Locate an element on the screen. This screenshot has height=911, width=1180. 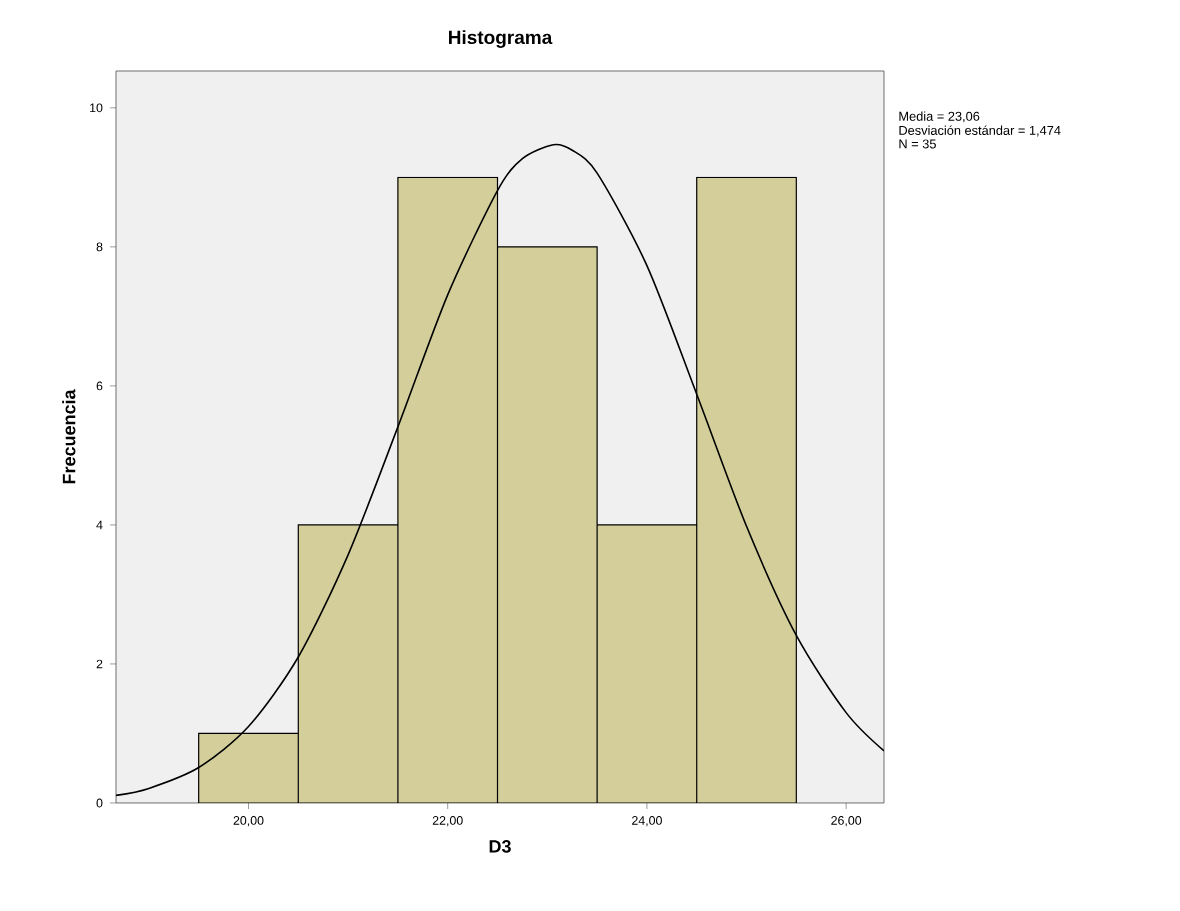
x-axis-title: D3 is located at coordinates (500, 846).